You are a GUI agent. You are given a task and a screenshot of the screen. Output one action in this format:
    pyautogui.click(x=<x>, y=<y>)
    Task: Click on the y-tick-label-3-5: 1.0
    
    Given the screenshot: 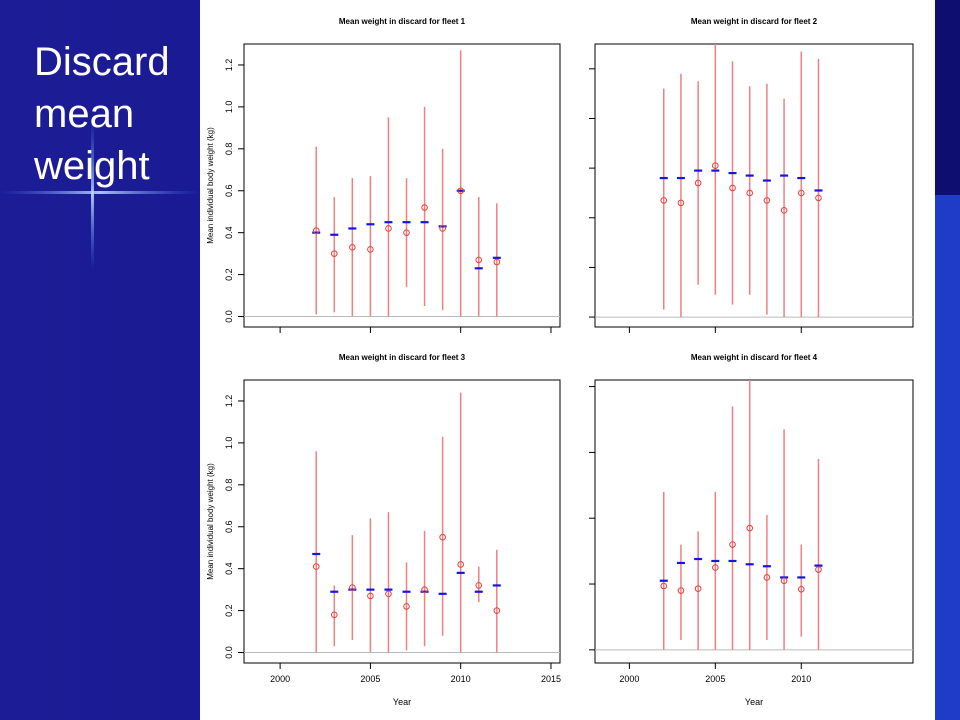 What is the action you would take?
    pyautogui.click(x=229, y=443)
    